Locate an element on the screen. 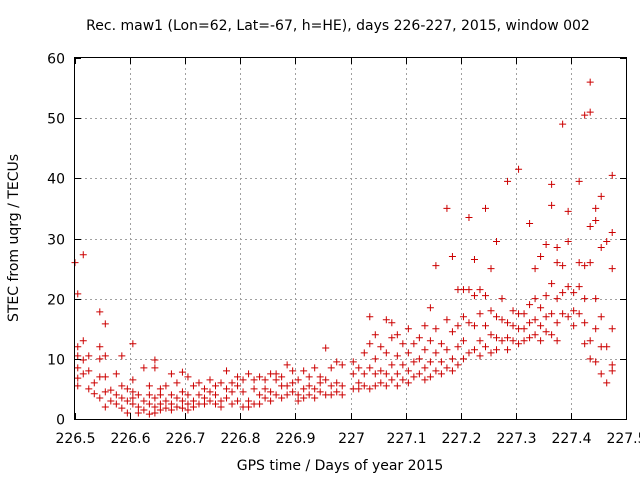  y-tick-label: 20 is located at coordinates (56, 301).